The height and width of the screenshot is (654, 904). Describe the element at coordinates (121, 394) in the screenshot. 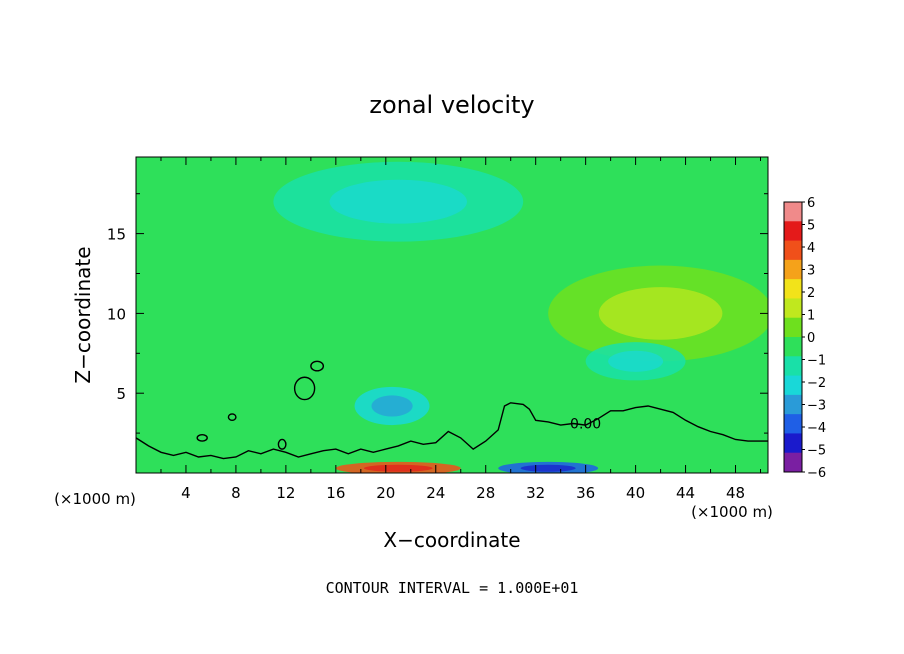

I see `y-tick-label: 5` at that location.